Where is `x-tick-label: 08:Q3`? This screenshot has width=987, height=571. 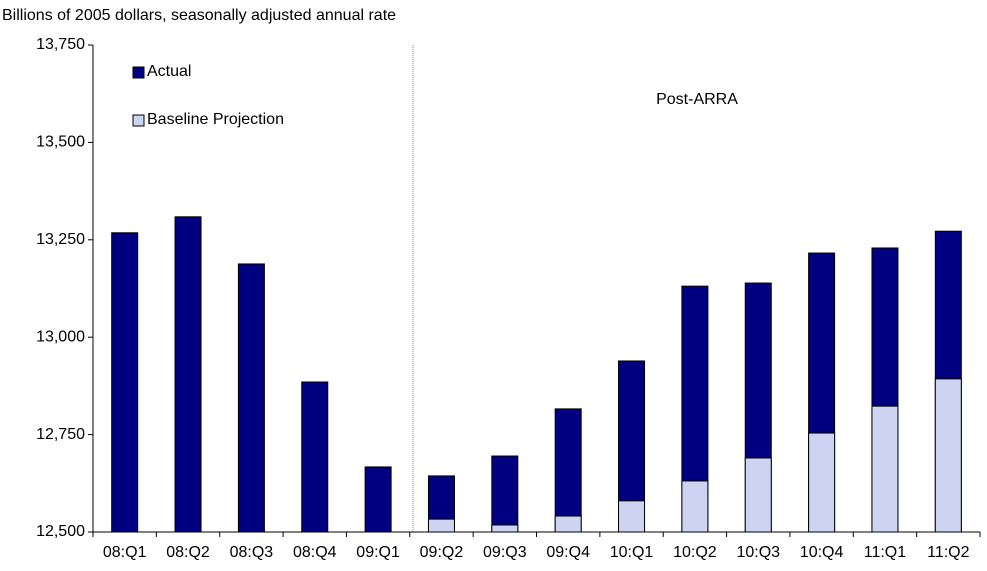 x-tick-label: 08:Q3 is located at coordinates (252, 552).